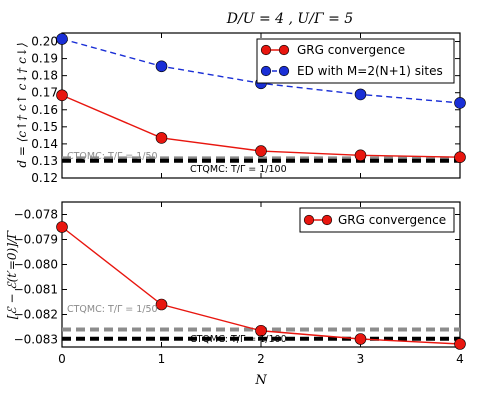  Describe the element at coordinates (22, 104) in the screenshot. I see `top-y-axis-label: d = ⟨c↑† c↑ c↓† c↓⟩` at that location.